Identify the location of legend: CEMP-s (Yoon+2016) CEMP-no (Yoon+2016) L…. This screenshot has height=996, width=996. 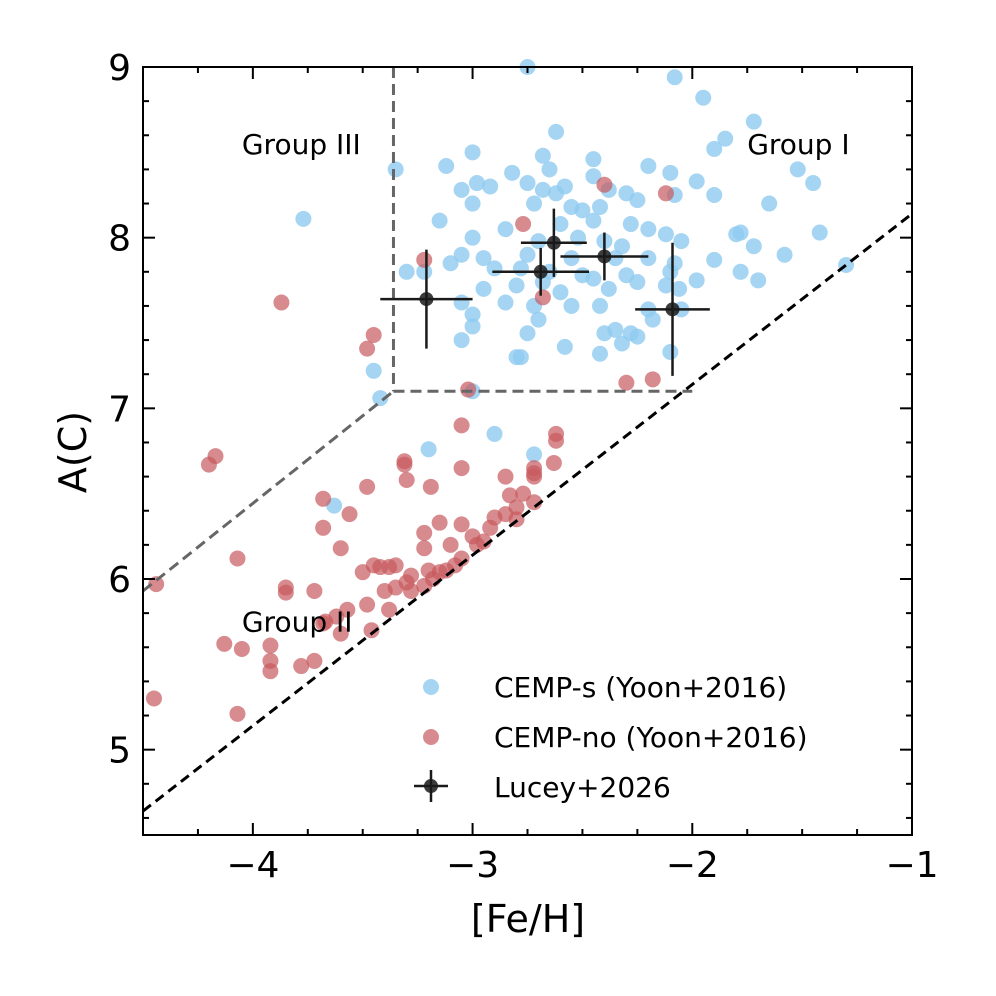
(611, 737).